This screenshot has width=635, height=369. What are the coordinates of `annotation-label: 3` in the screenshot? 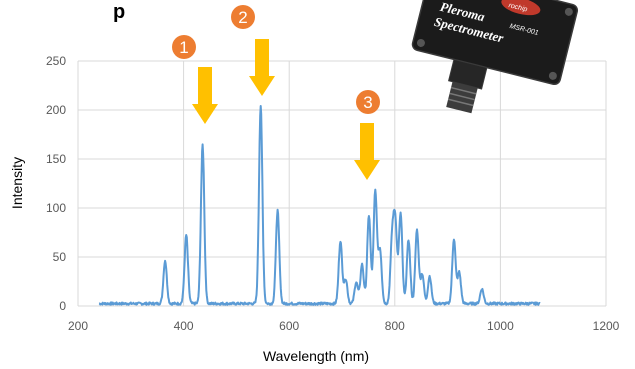 It's located at (367, 102).